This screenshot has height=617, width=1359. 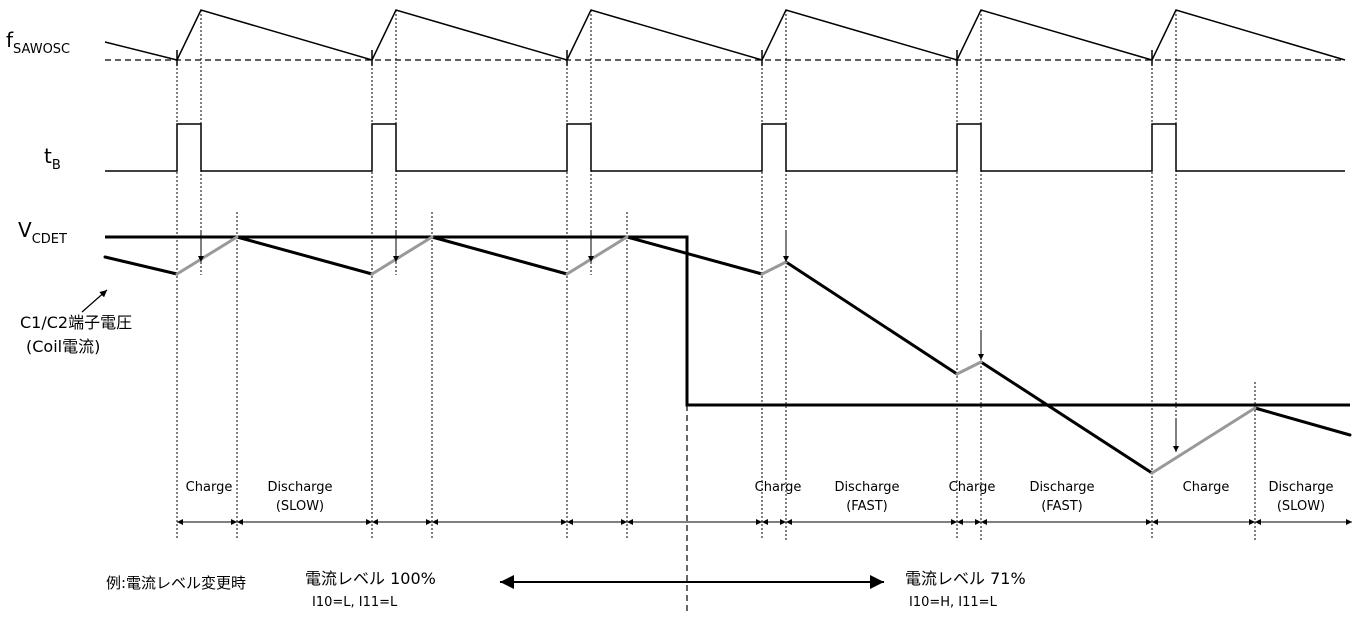 I want to click on example-label: 例:電流レベル変更時, so click(x=176, y=583).